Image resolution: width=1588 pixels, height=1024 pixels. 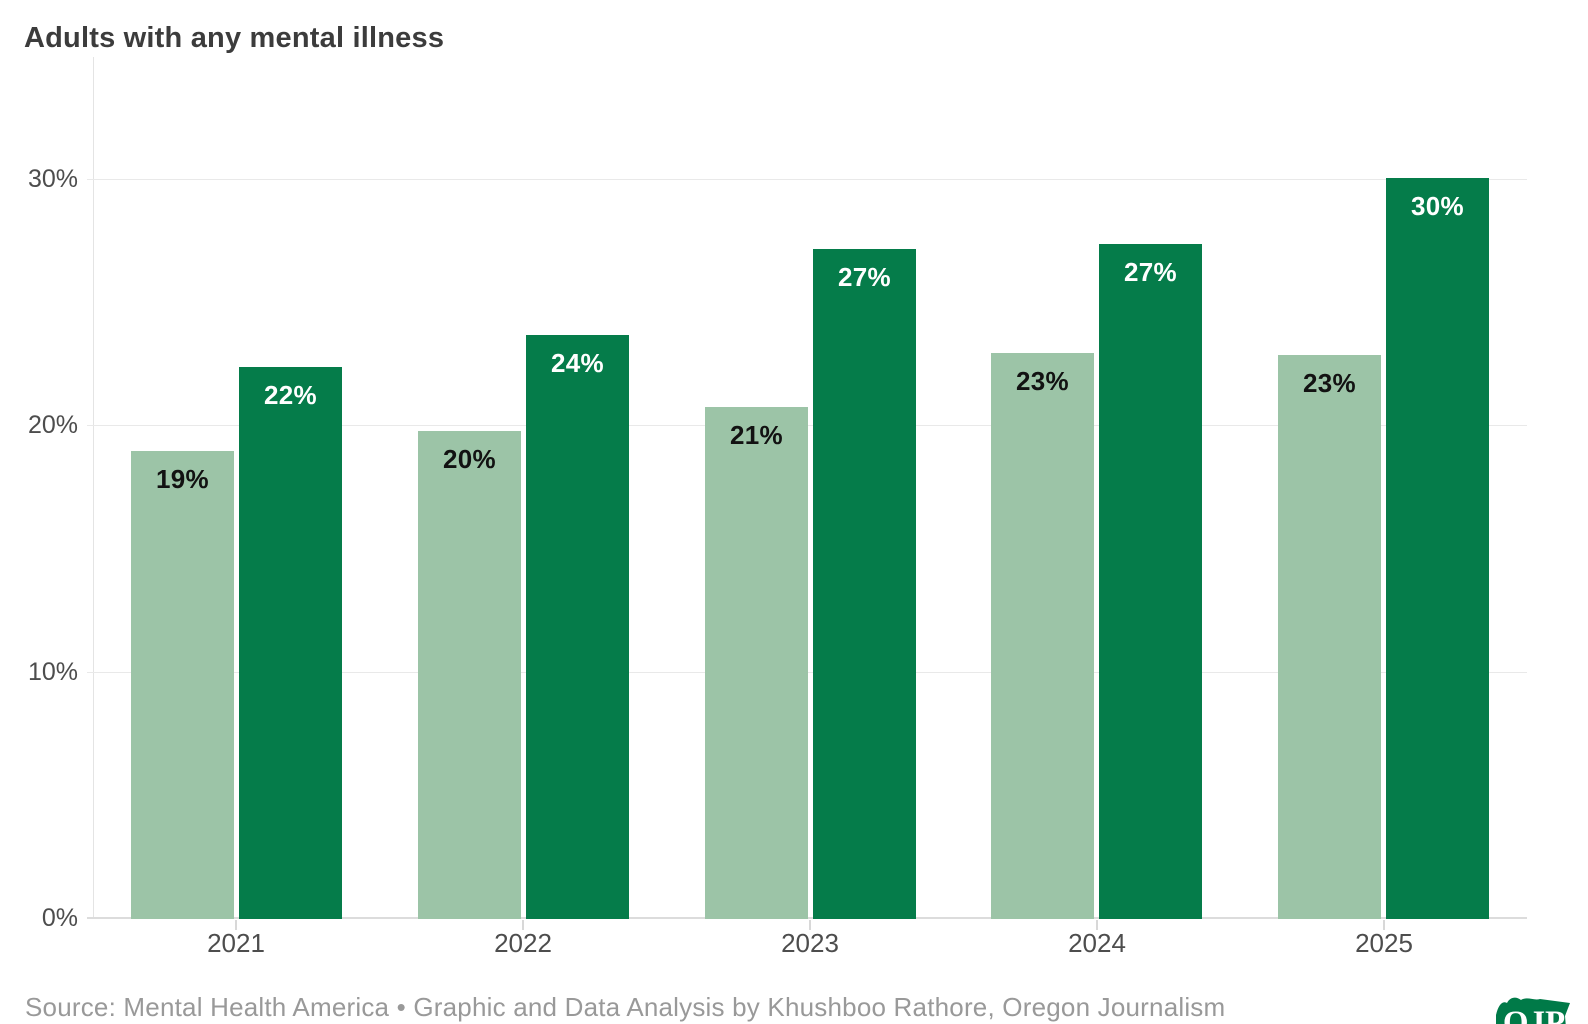 What do you see at coordinates (236, 943) in the screenshot?
I see `x-tick-label-2021: 2021` at bounding box center [236, 943].